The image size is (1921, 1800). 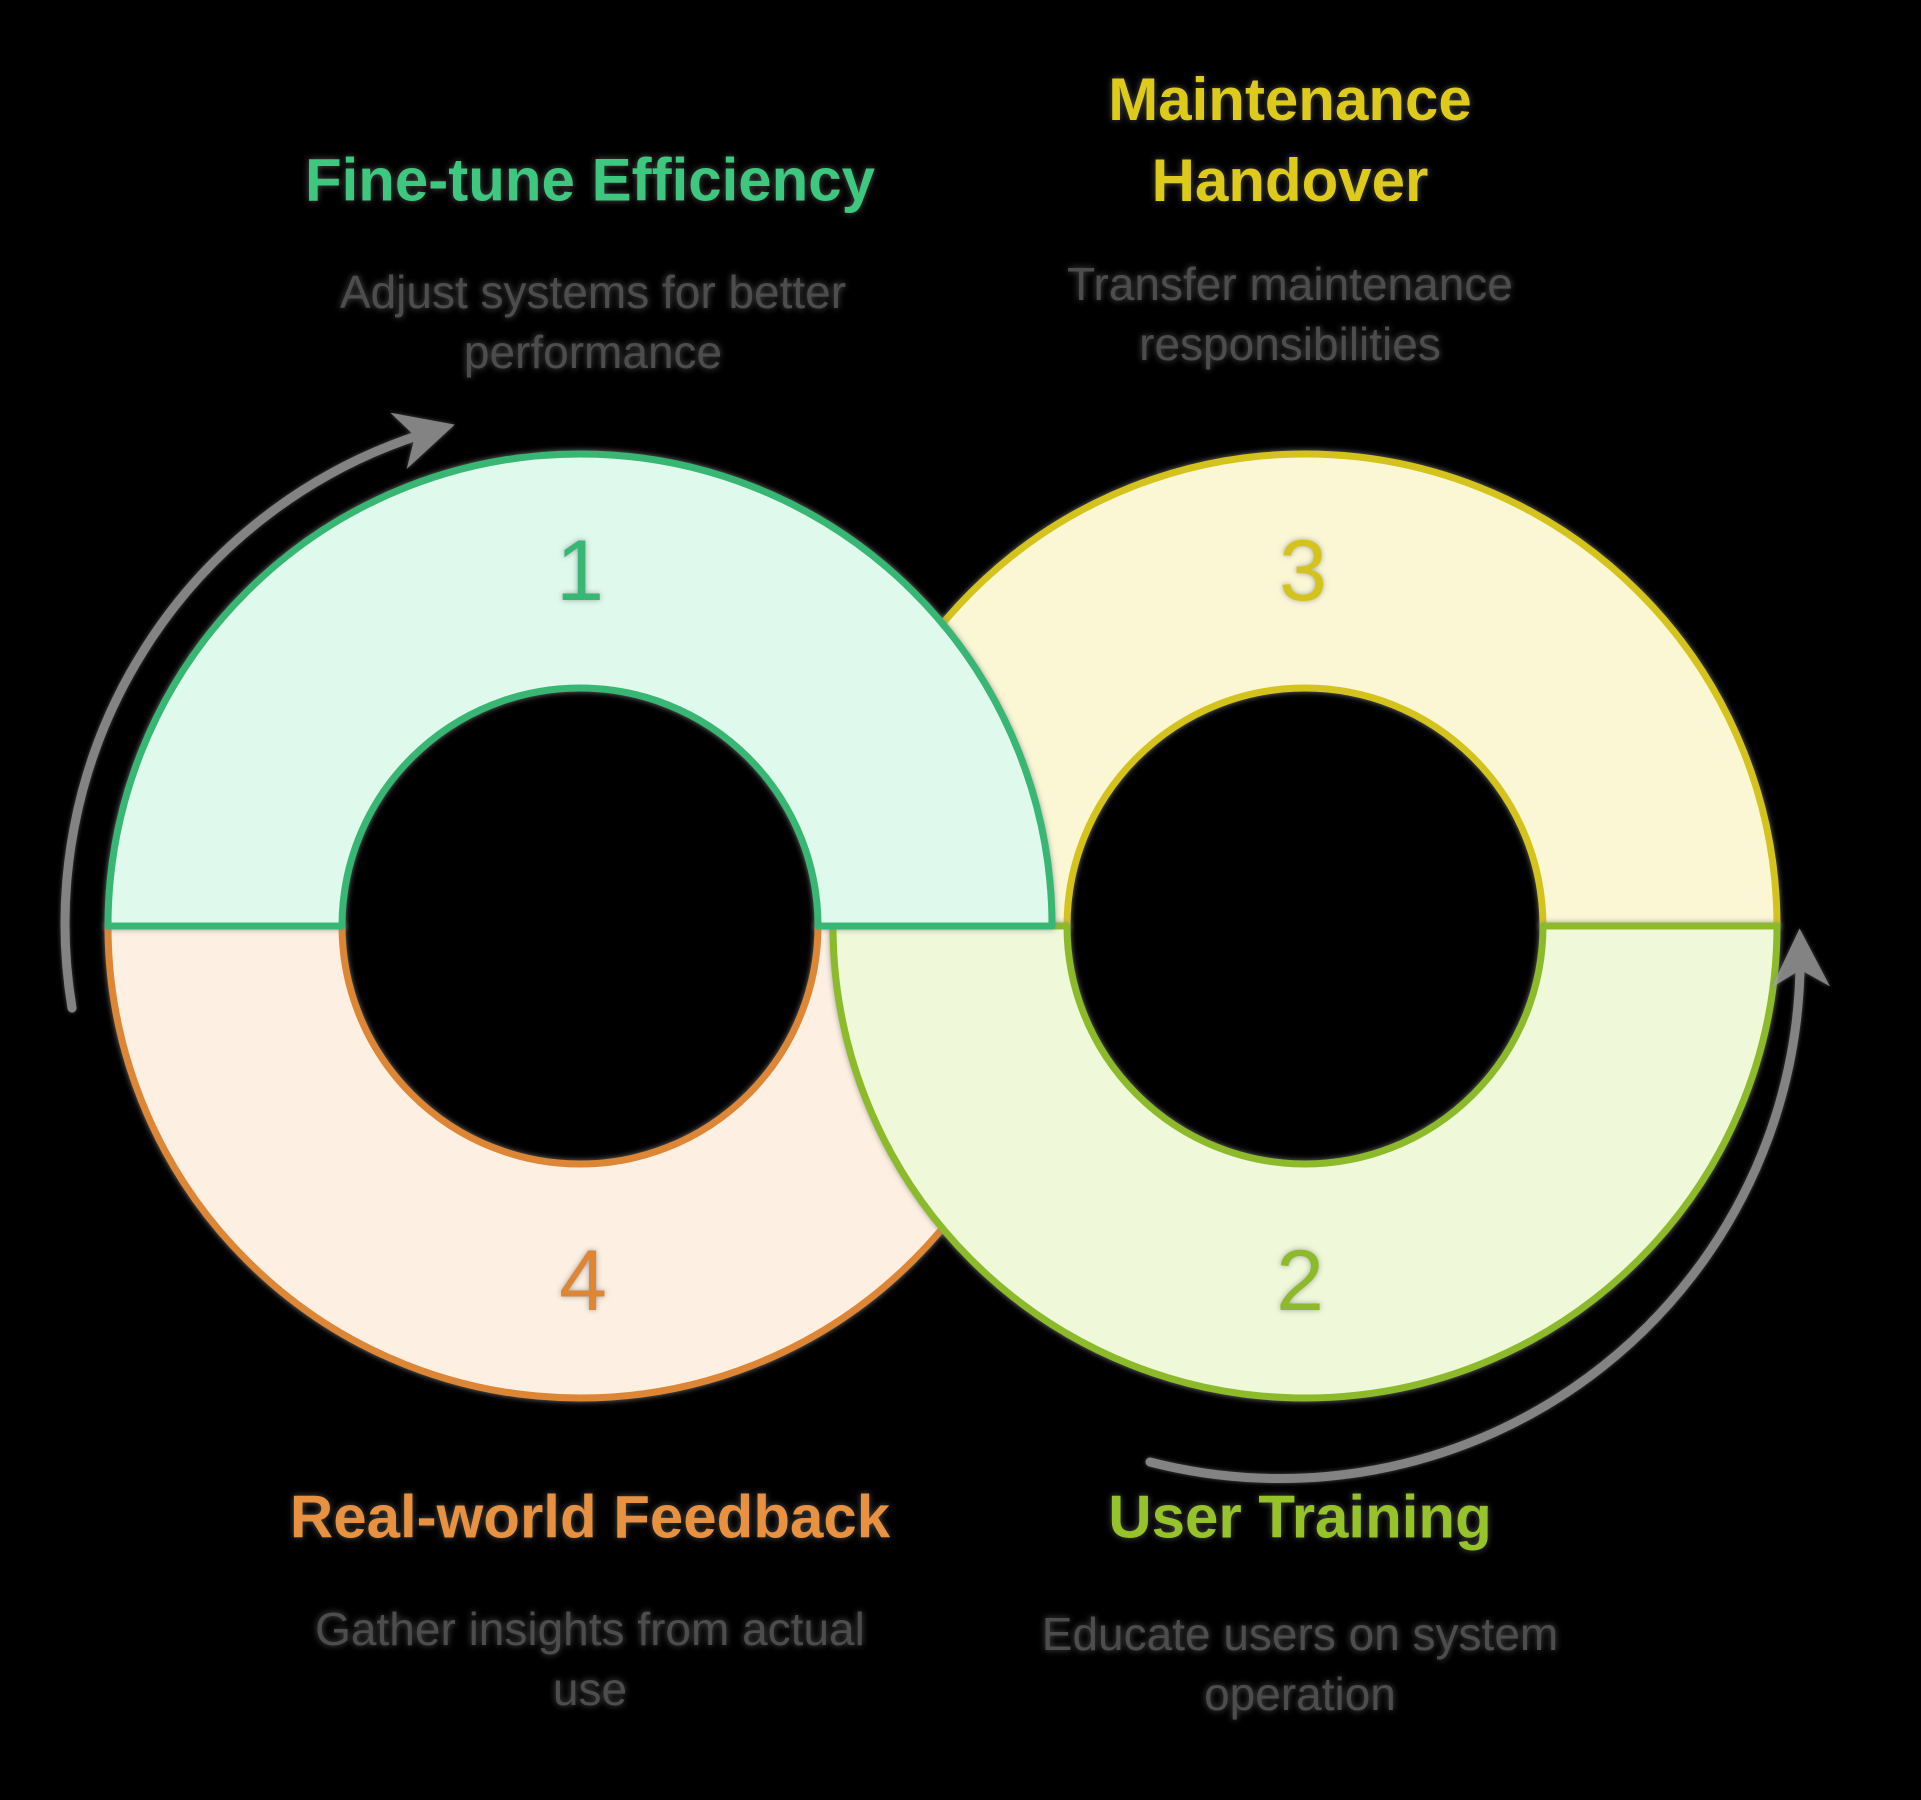 I want to click on segment-1-number: 1, so click(x=580, y=571).